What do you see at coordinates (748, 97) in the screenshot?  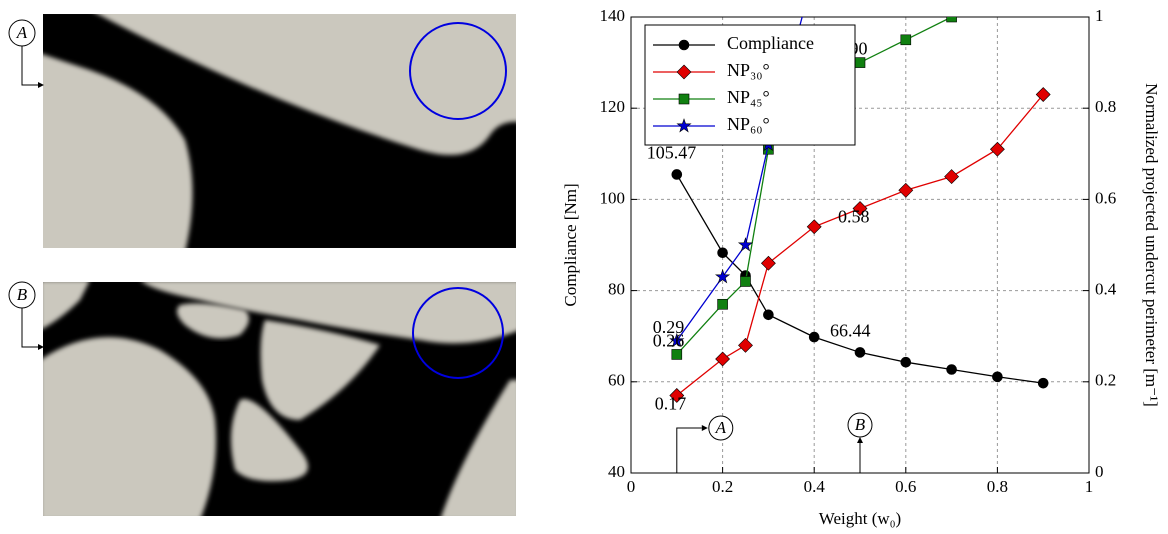 I see `legend-label: NP₄₅°` at bounding box center [748, 97].